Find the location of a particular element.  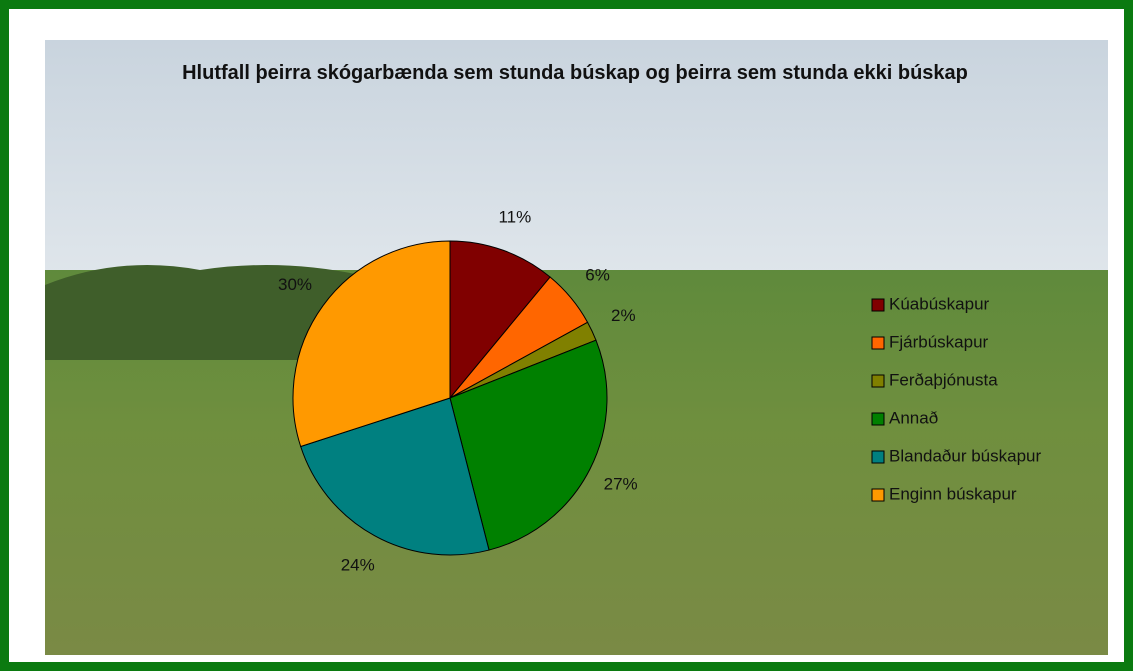

legend-label: Ferðaþjónusta is located at coordinates (943, 379).